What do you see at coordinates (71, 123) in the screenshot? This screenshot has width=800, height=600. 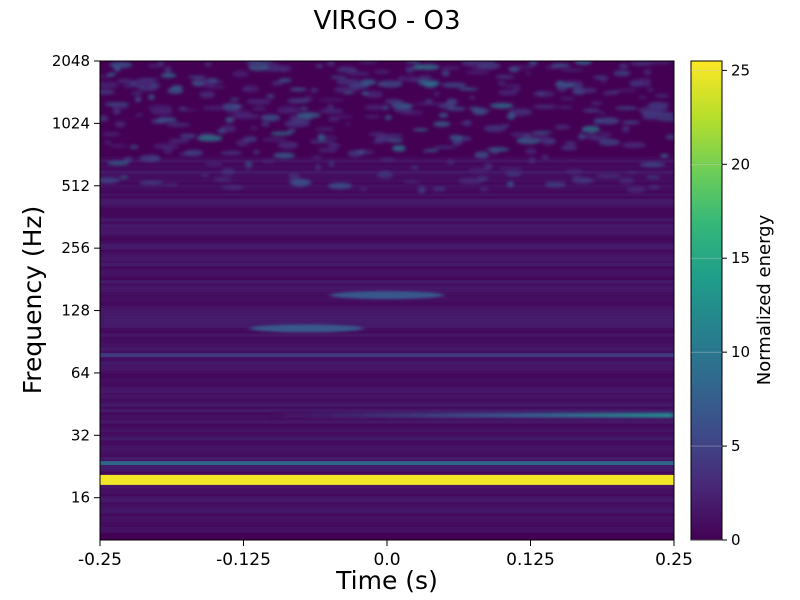 I see `y-tick-label: 1024` at bounding box center [71, 123].